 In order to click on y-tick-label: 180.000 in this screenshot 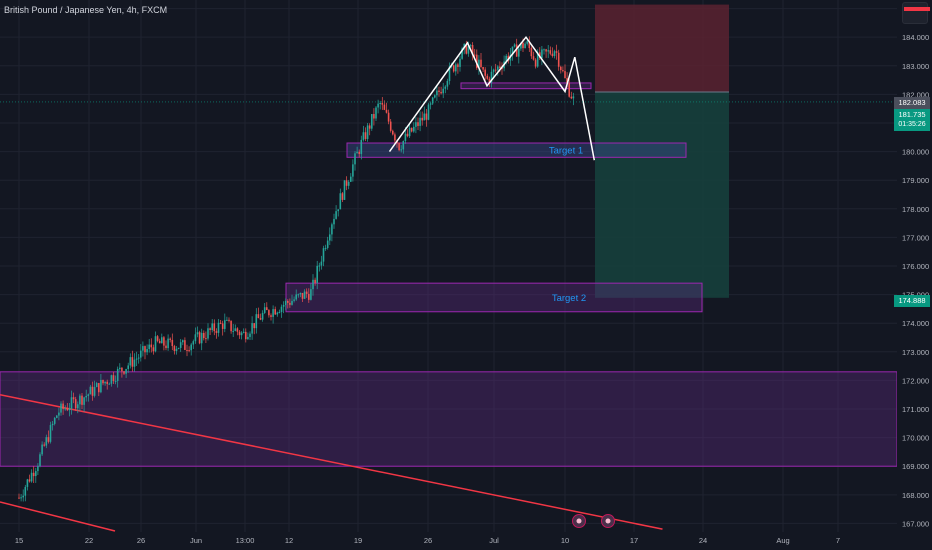, I will do `click(915, 152)`.